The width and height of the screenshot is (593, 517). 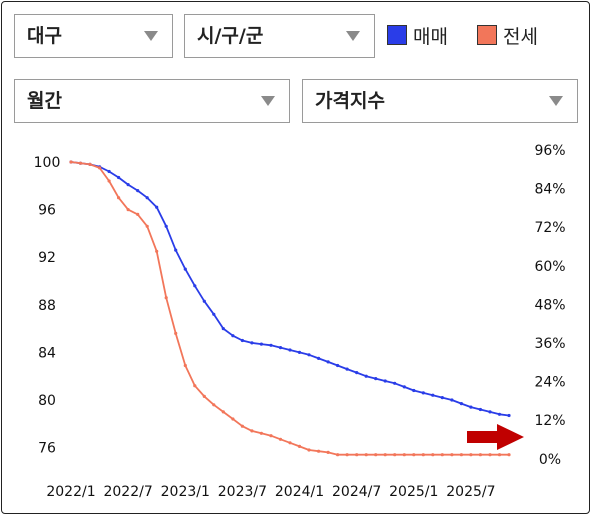 I want to click on region-dropdown: 대구, so click(x=93, y=36).